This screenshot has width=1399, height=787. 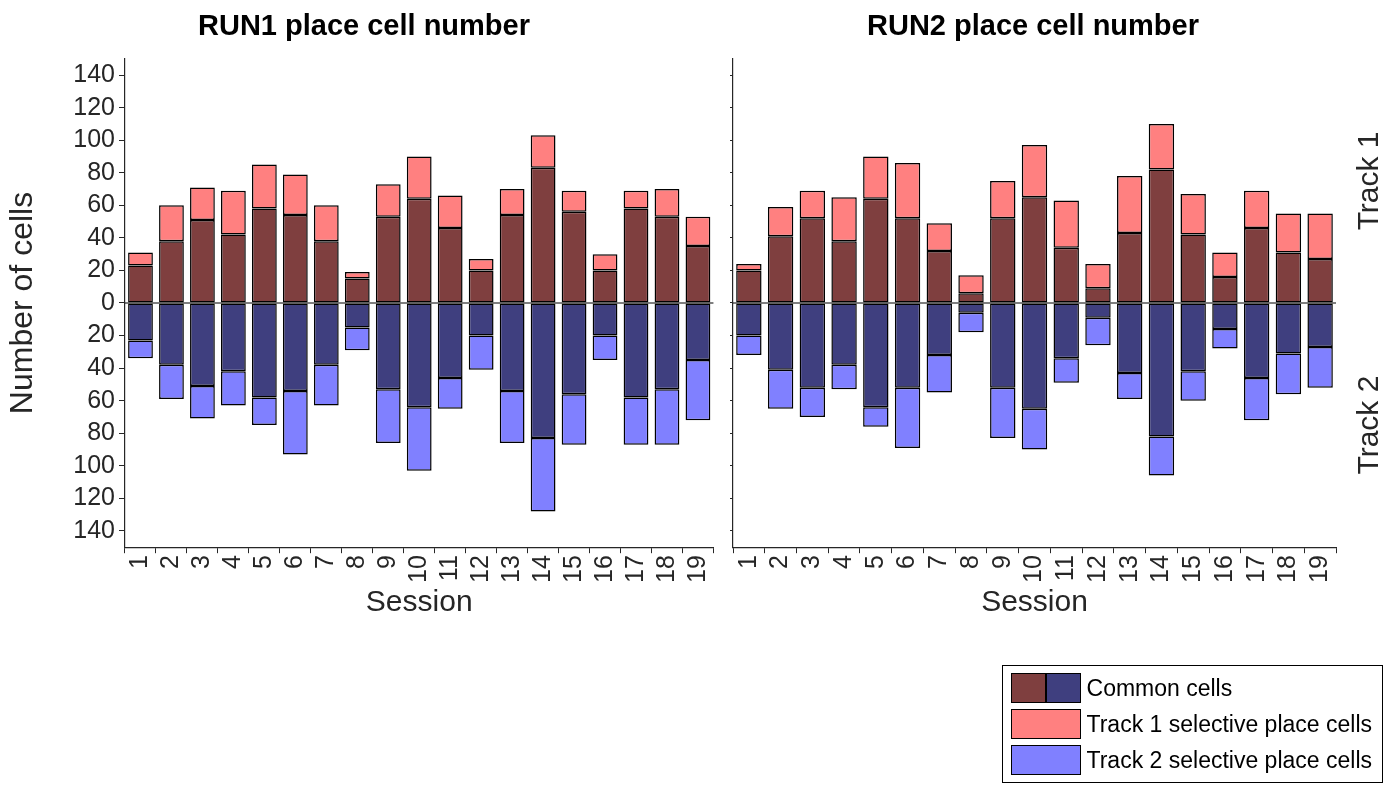 I want to click on y-axis-title: Number of cells, so click(x=21, y=303).